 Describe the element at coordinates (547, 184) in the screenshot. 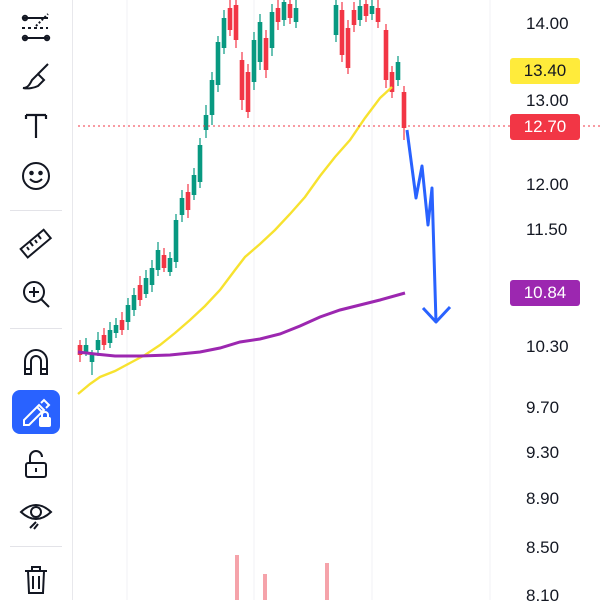

I see `price-tick: 12.00` at that location.